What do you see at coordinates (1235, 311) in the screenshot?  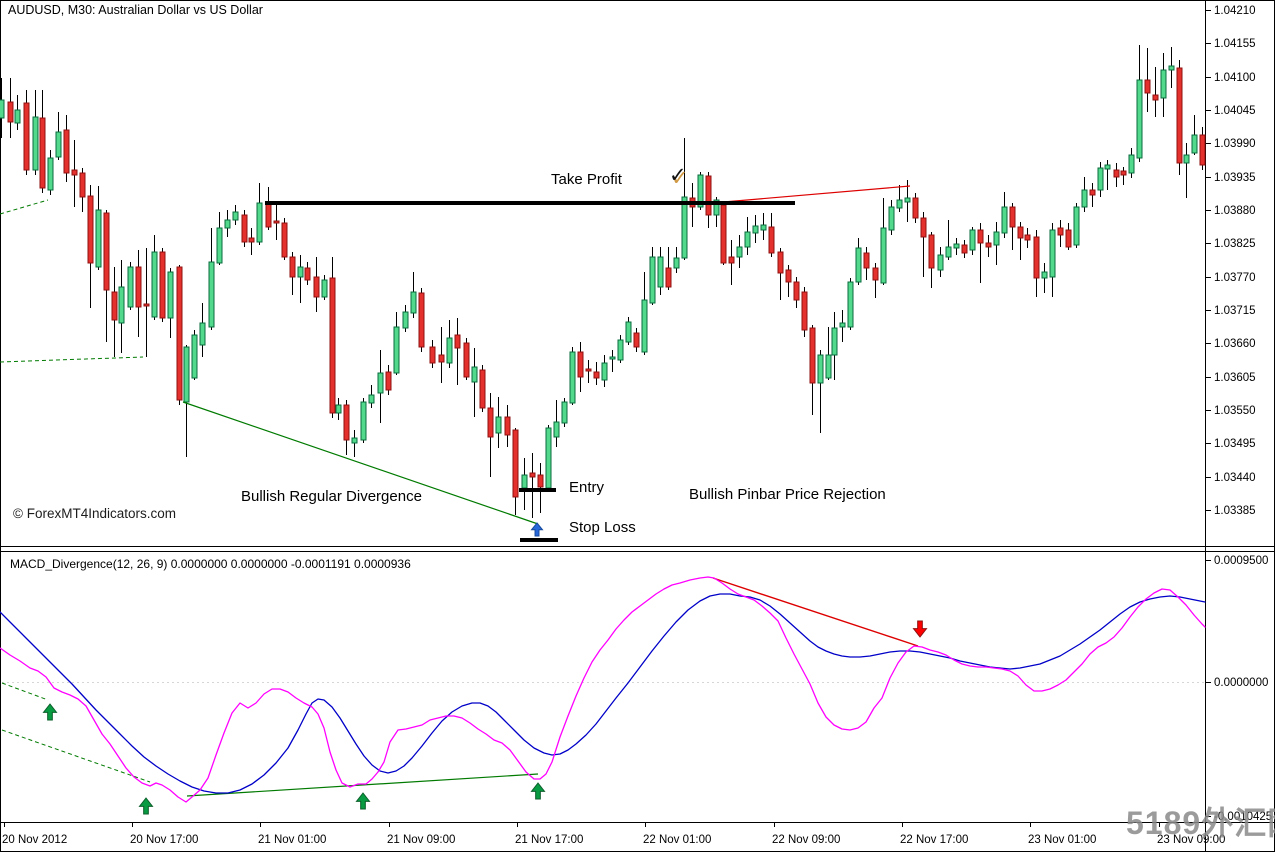 I see `price-axis-label: 1.03715` at bounding box center [1235, 311].